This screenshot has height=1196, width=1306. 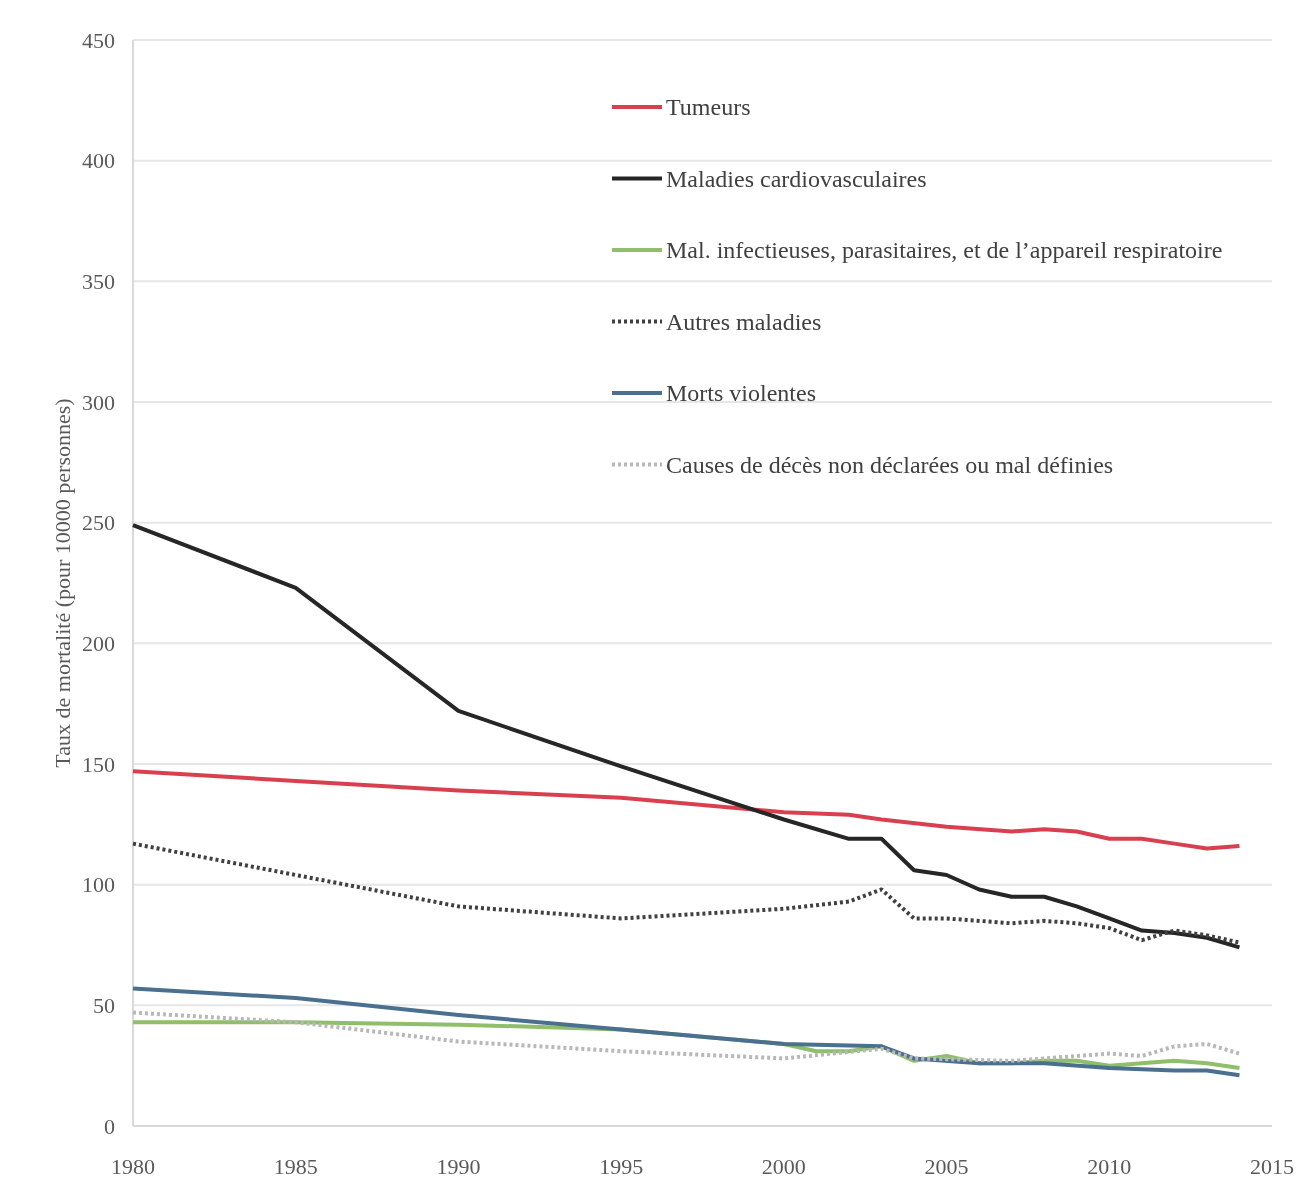 I want to click on legend-label: Maladies cardiovasculaires, so click(x=796, y=178).